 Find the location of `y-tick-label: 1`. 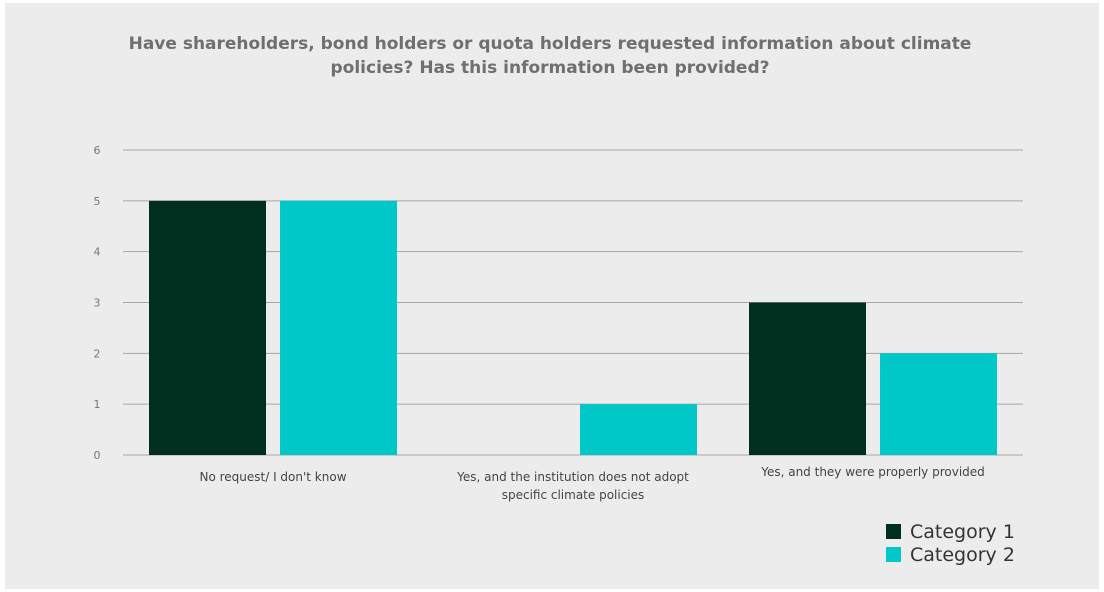

y-tick-label: 1 is located at coordinates (97, 404).